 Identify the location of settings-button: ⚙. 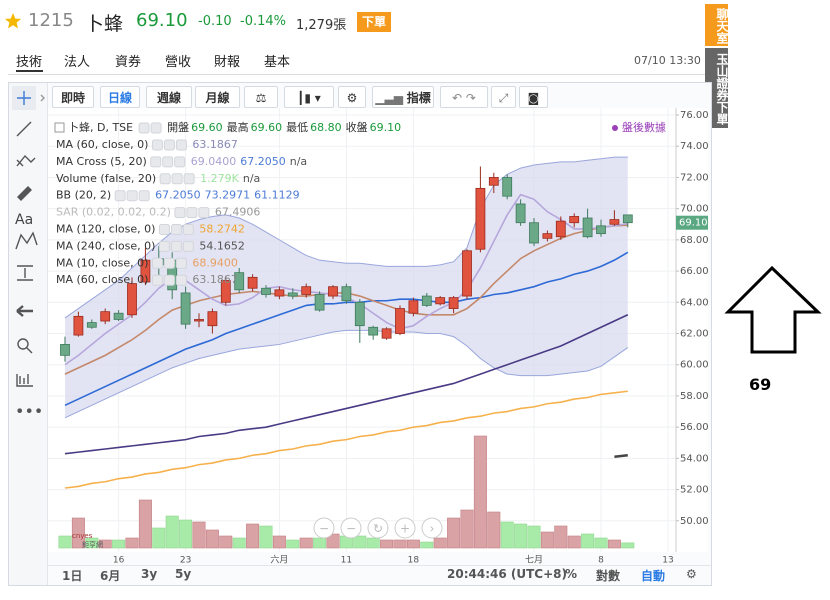
(352, 97).